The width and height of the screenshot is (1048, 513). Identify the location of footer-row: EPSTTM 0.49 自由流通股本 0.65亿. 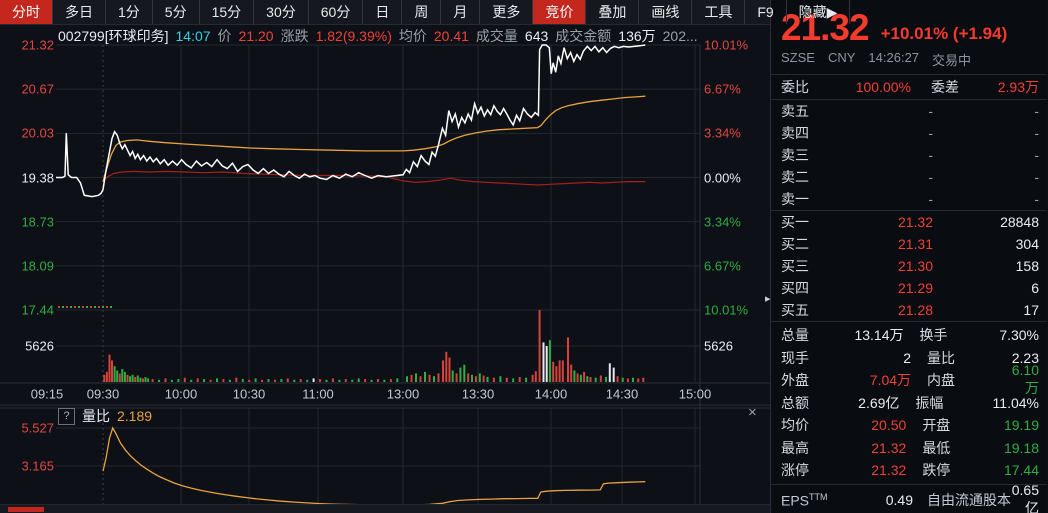
(909, 497).